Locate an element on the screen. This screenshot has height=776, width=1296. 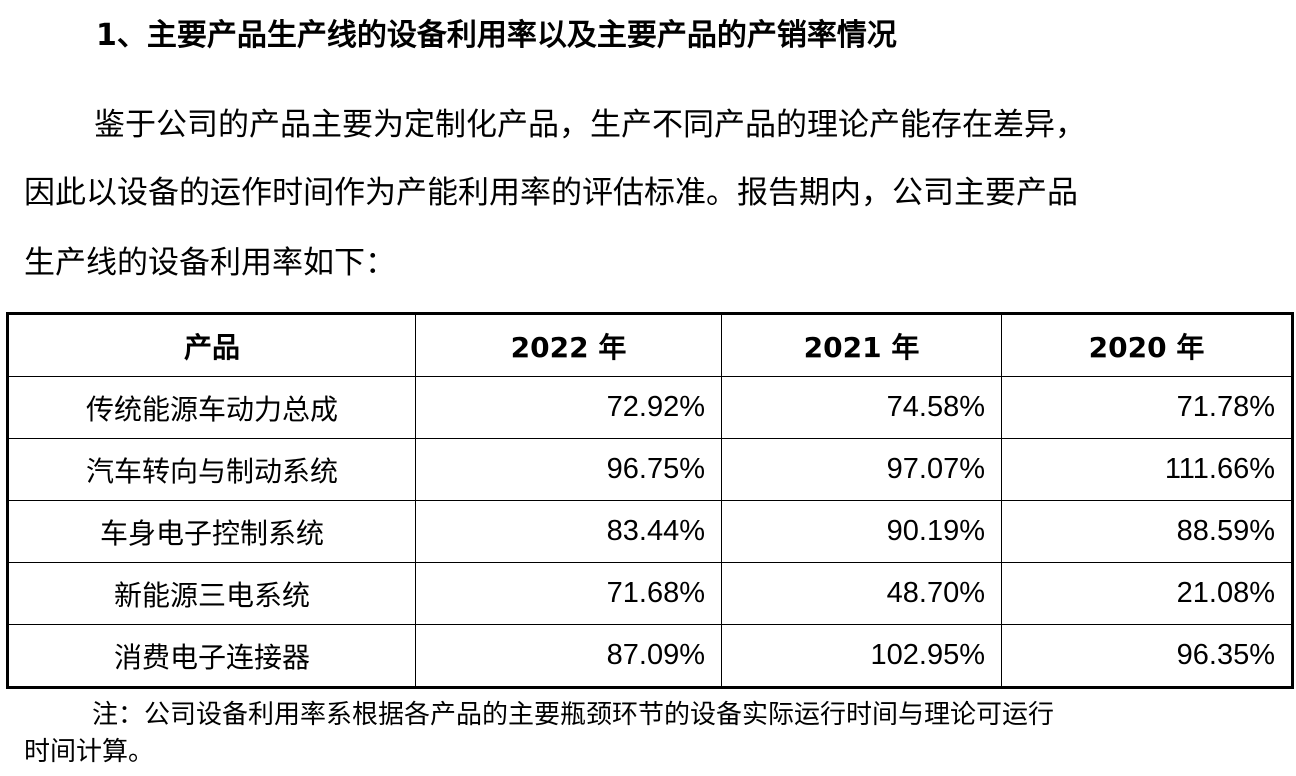
utilization-2020: 111.66% is located at coordinates (1147, 469).